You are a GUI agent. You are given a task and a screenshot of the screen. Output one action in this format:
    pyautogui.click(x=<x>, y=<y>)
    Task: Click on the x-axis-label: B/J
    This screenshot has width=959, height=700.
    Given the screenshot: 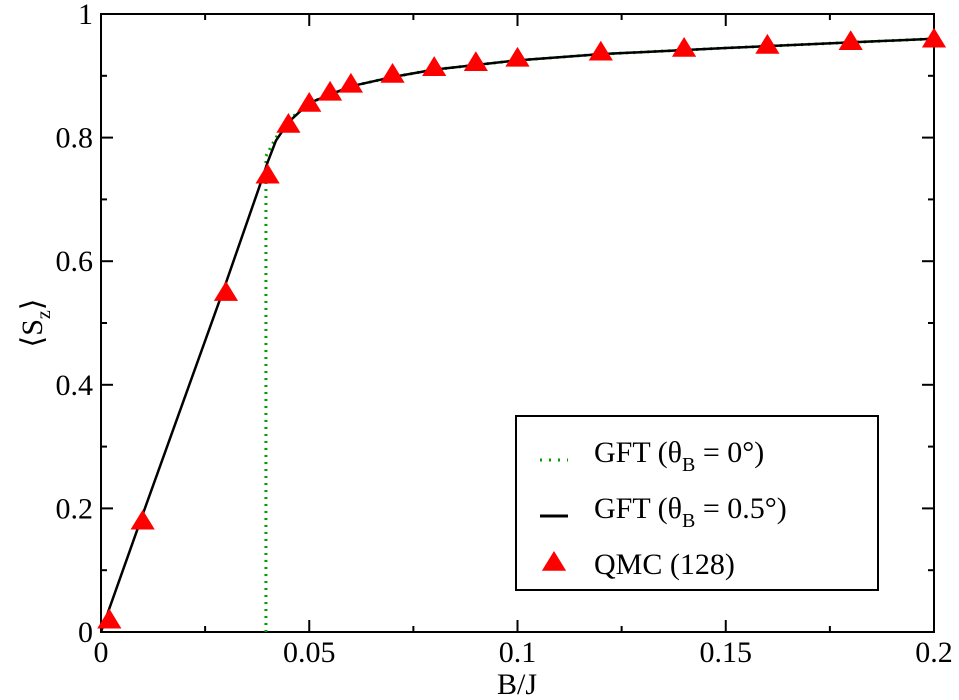 What is the action you would take?
    pyautogui.click(x=517, y=684)
    